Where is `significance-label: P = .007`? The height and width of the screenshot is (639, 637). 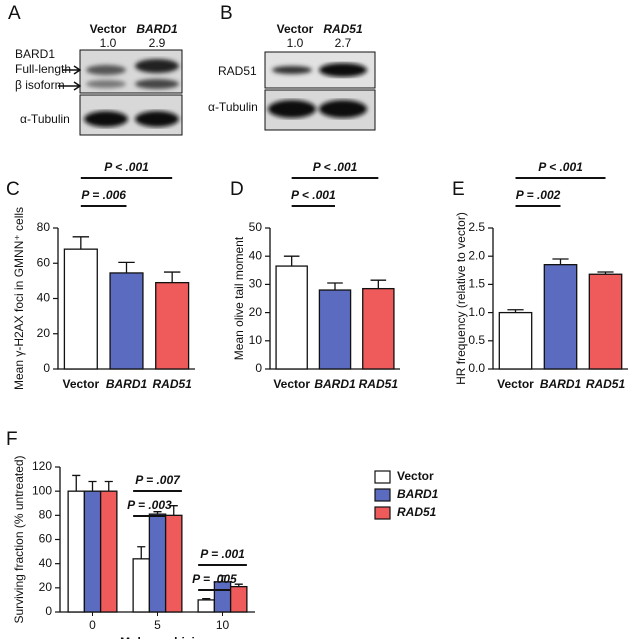
significance-label: P = .007 is located at coordinates (158, 480).